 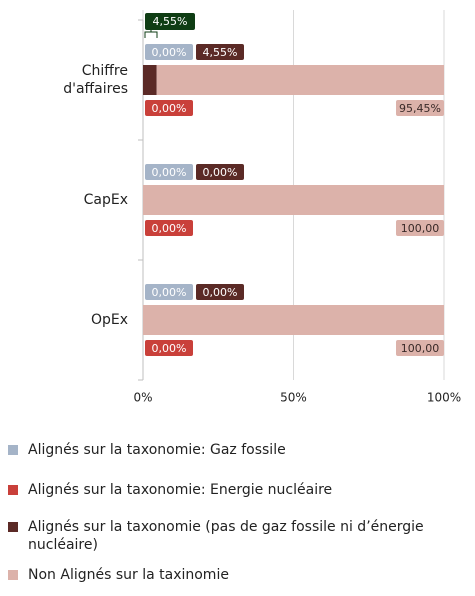 What do you see at coordinates (109, 320) in the screenshot?
I see `category-label: OpEx` at bounding box center [109, 320].